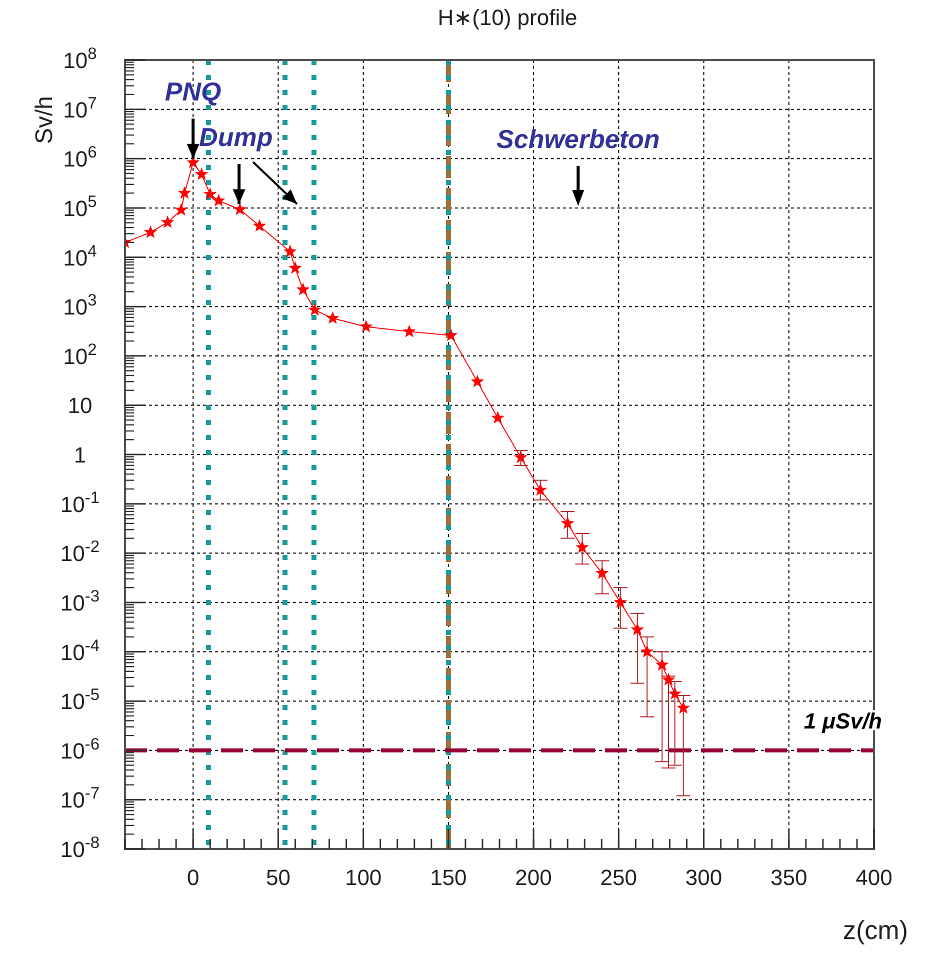 Image resolution: width=926 pixels, height=954 pixels. What do you see at coordinates (278, 877) in the screenshot?
I see `x-tick-label: 50` at bounding box center [278, 877].